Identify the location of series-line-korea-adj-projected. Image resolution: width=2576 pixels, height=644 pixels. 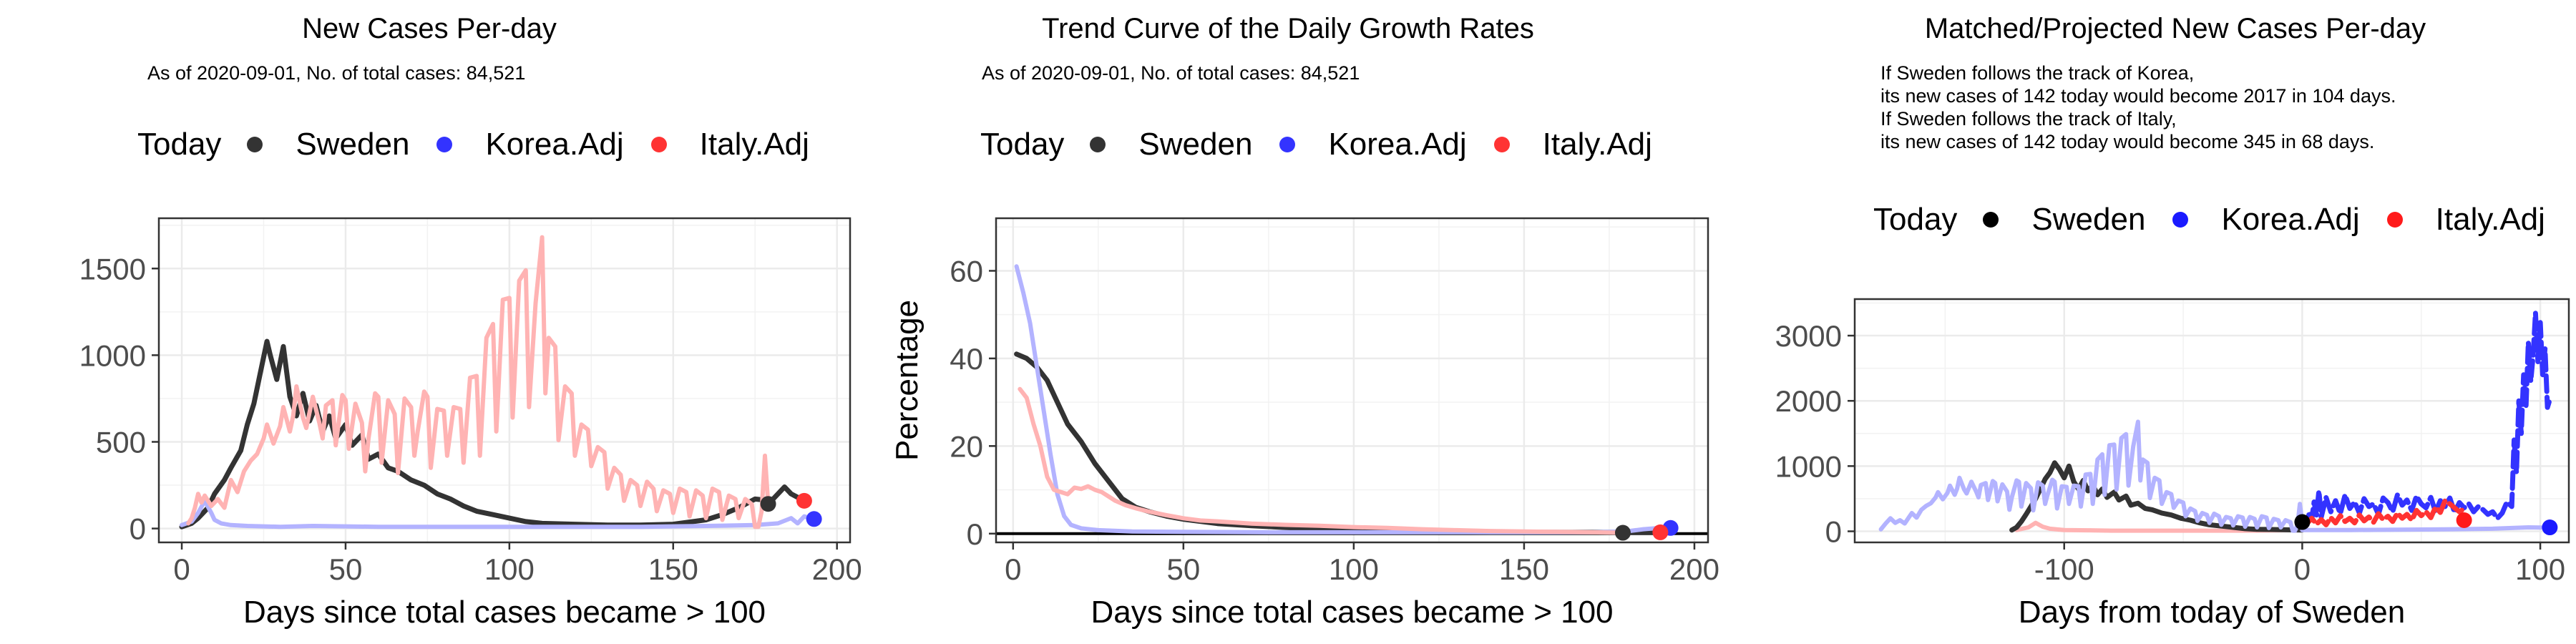
(2425, 418).